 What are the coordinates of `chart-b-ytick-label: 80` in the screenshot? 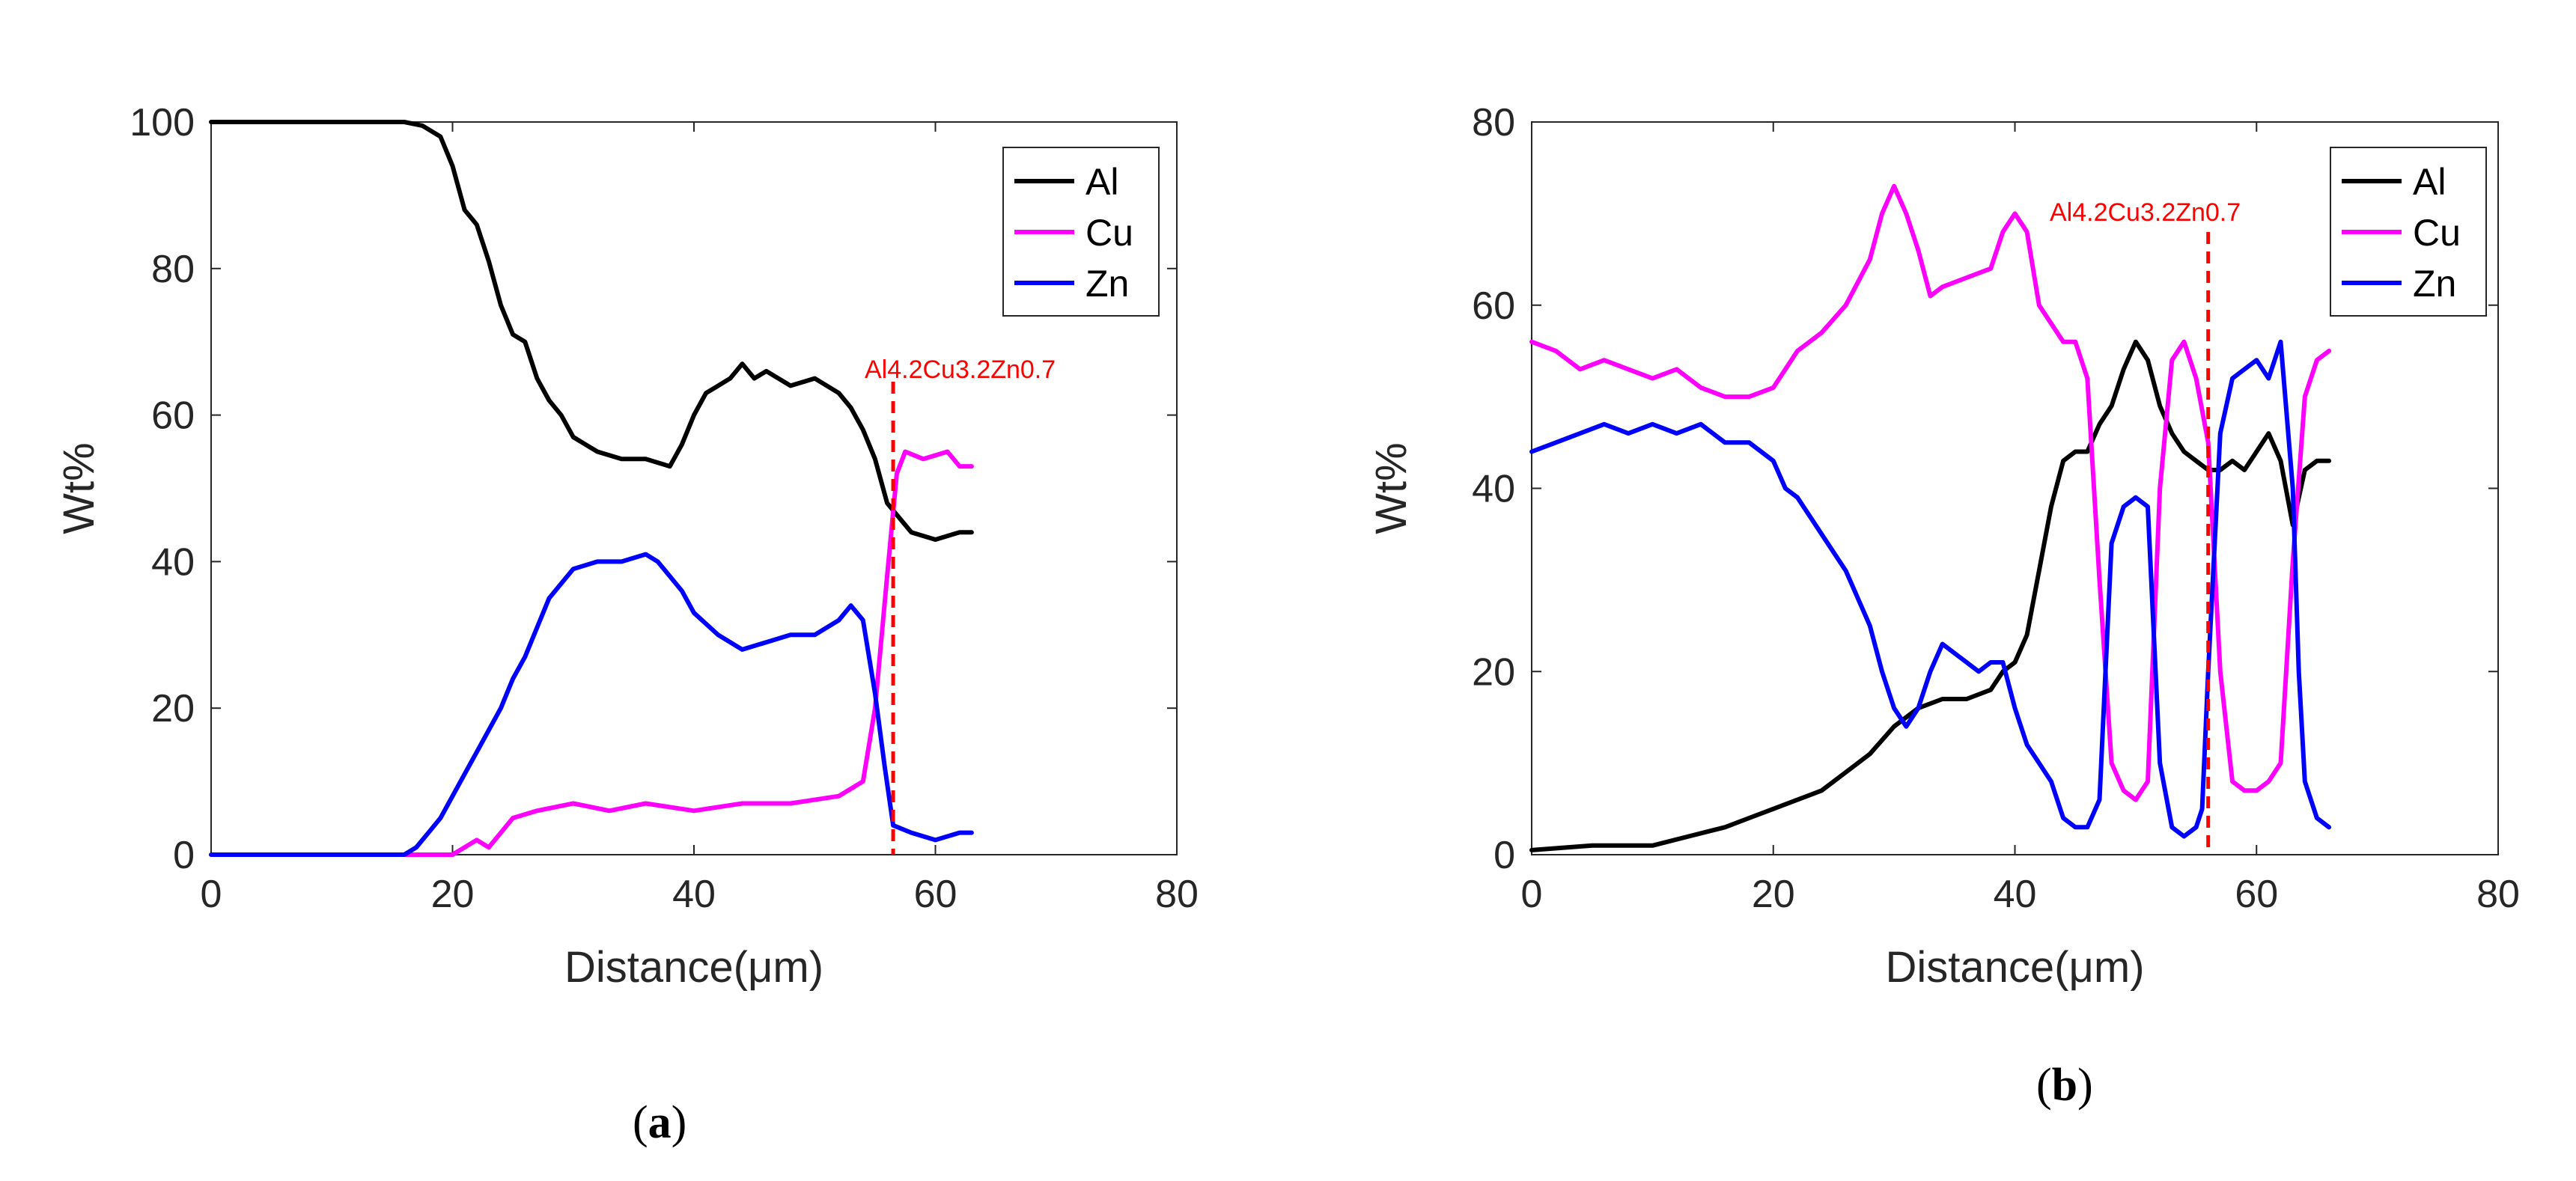 It's located at (1493, 123).